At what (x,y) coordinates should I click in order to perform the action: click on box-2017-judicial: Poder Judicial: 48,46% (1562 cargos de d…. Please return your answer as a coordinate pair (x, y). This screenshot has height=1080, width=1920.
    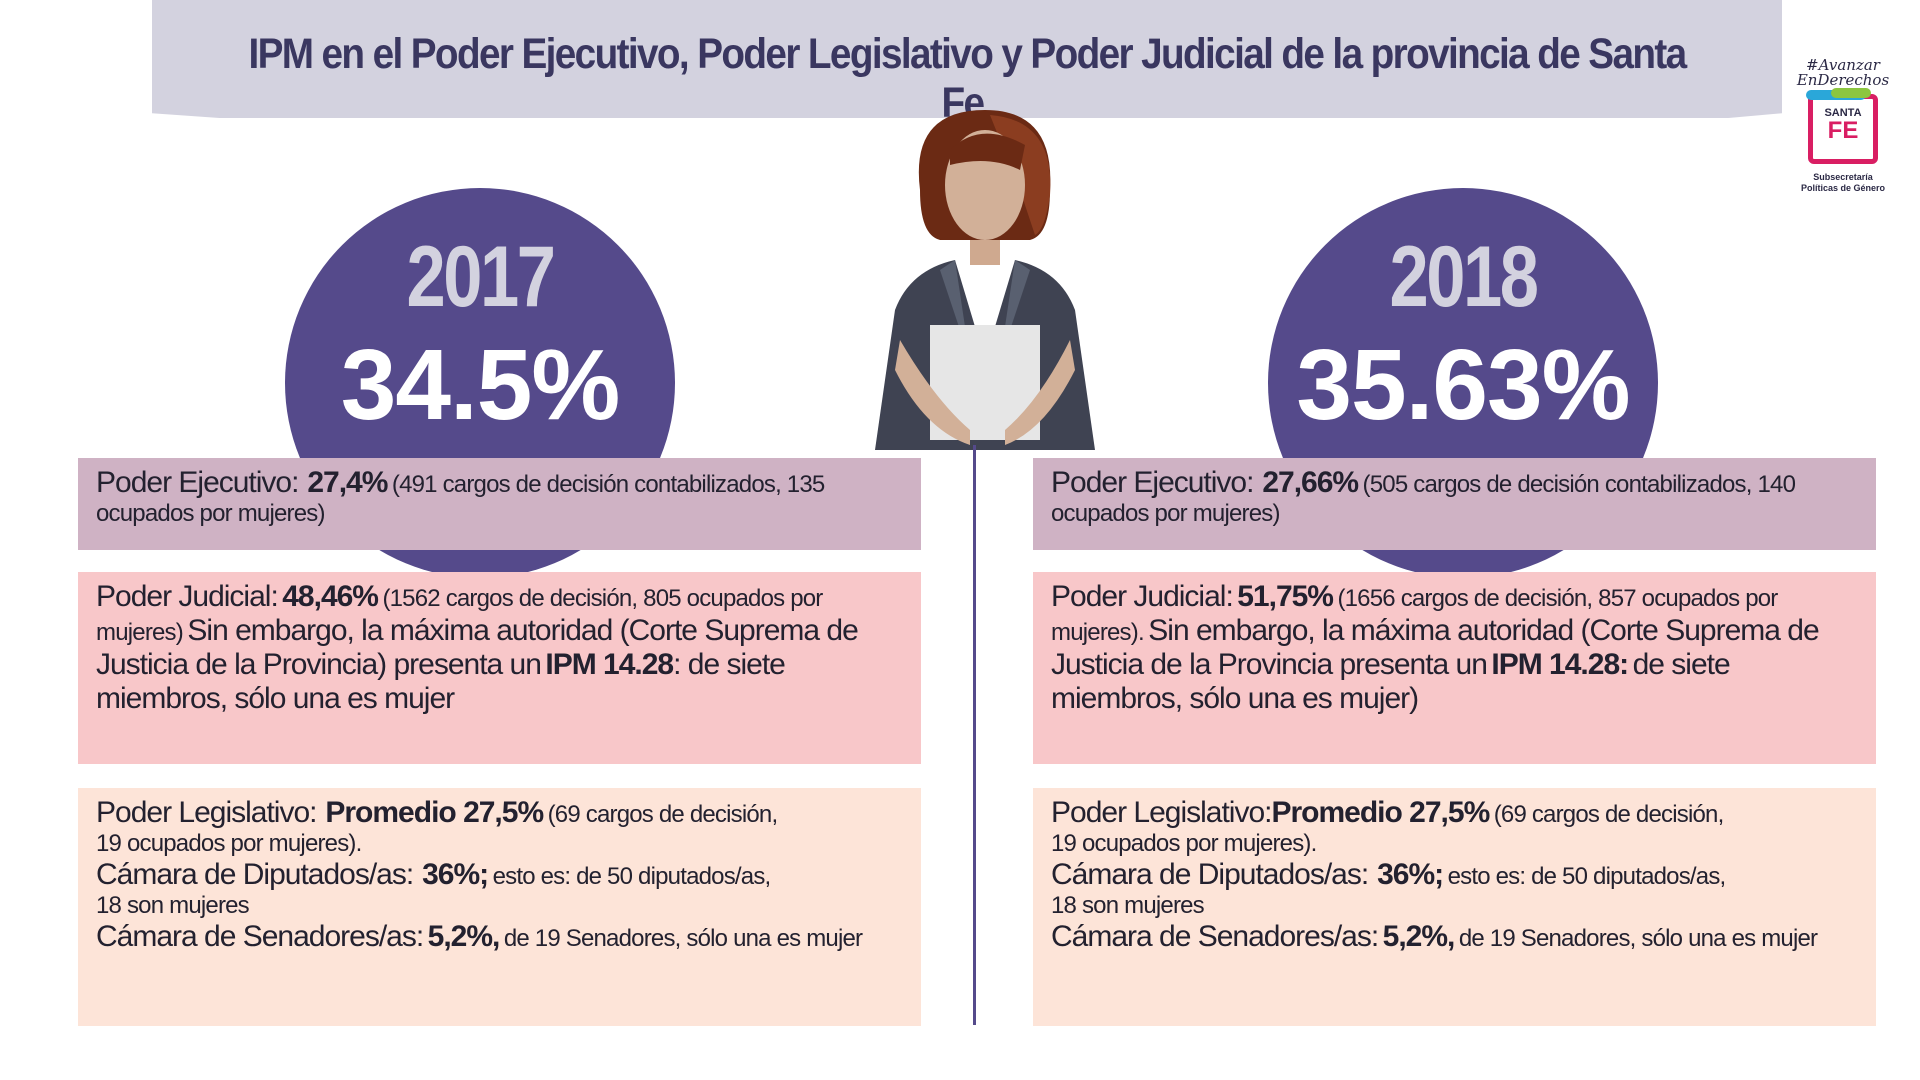
    Looking at the image, I should click on (499, 668).